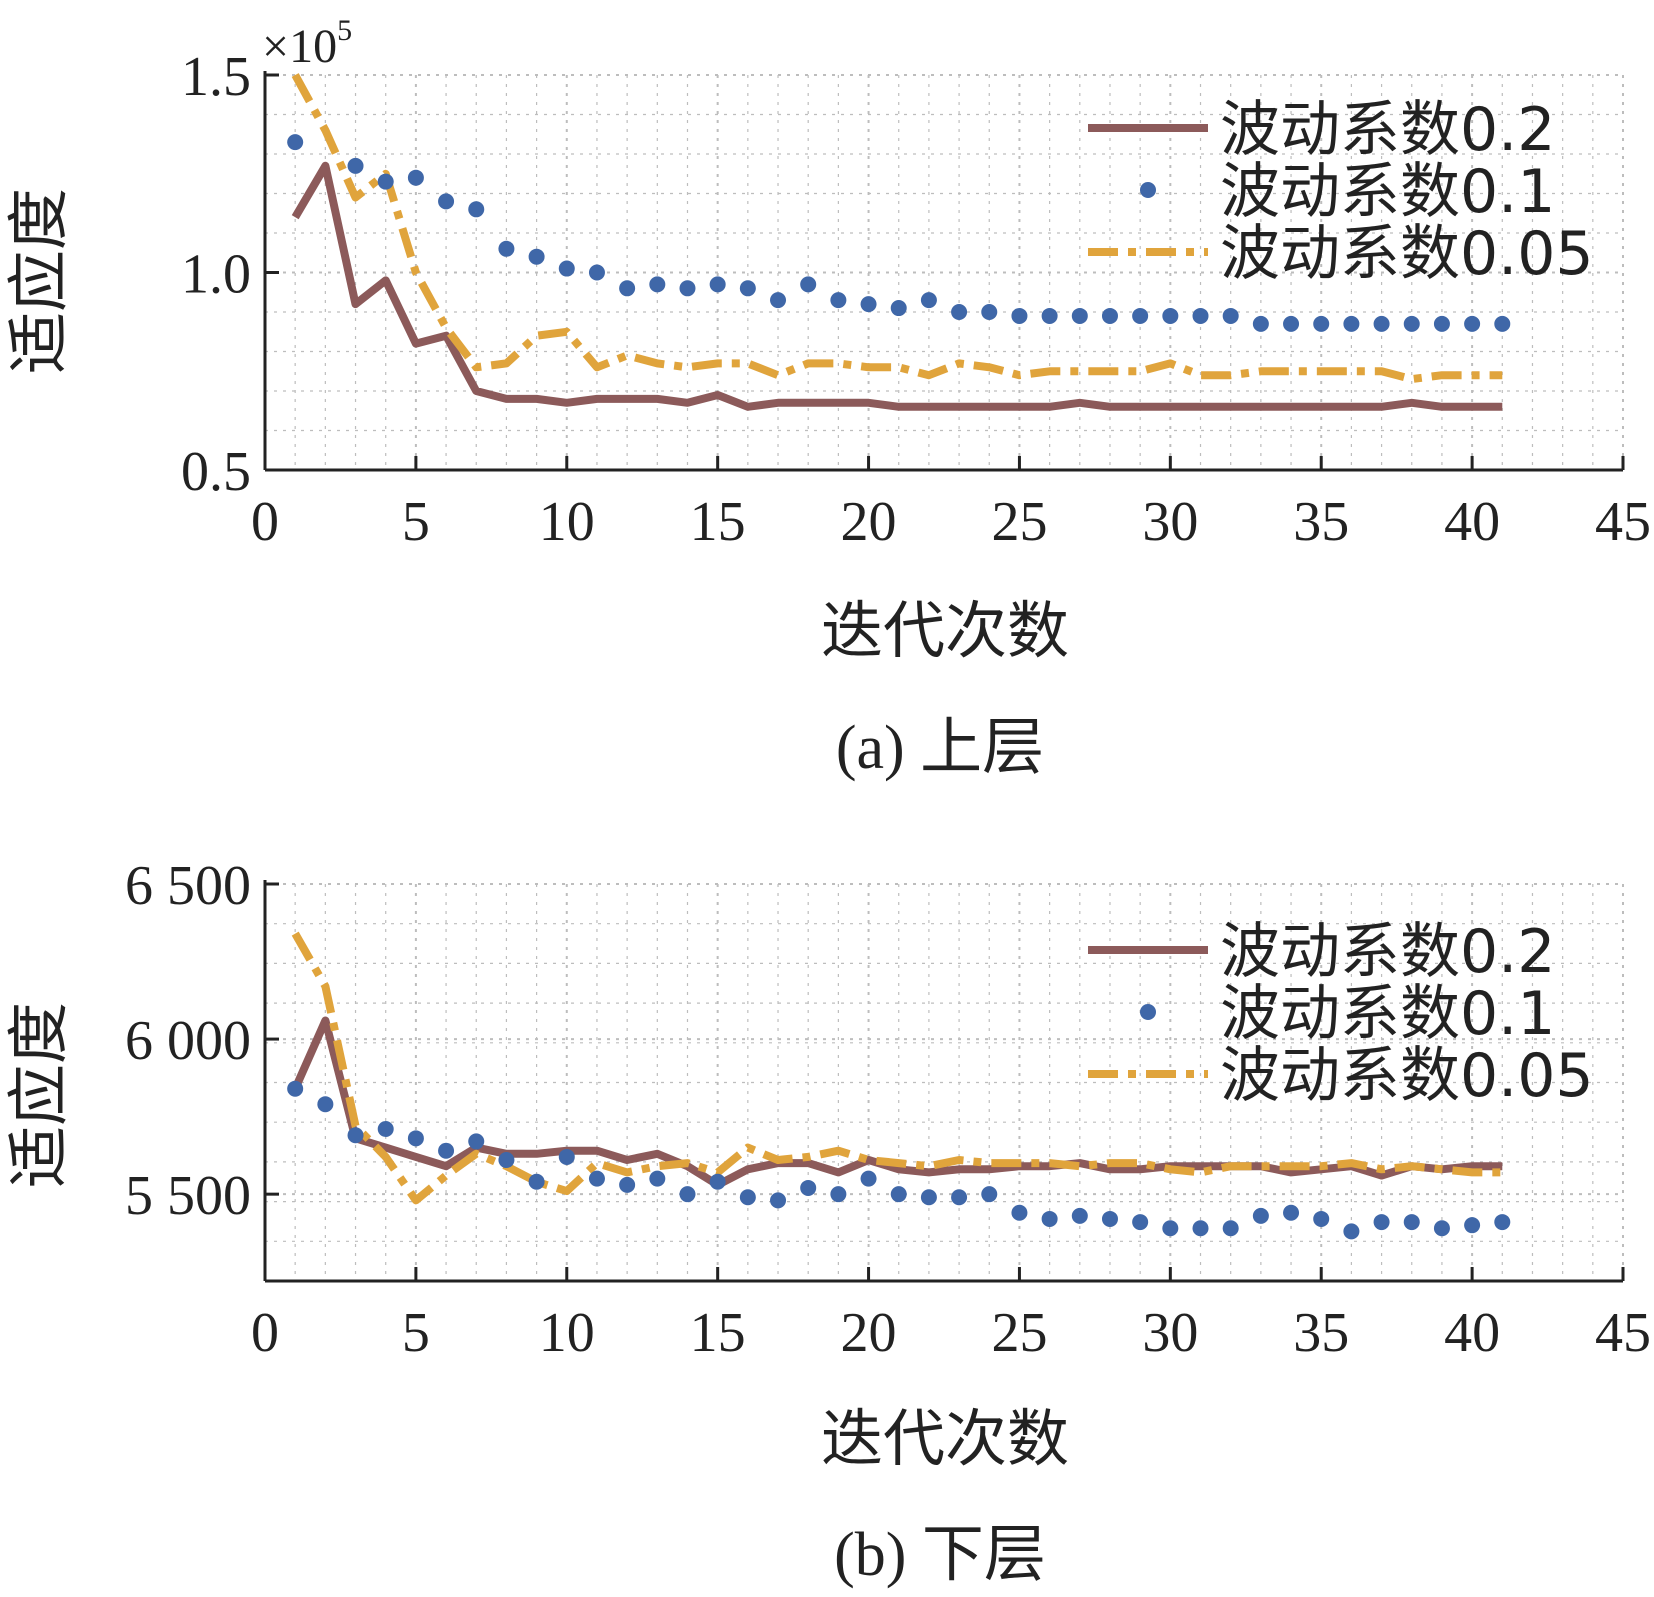 The height and width of the screenshot is (1597, 1654). I want to click on lower-legend-label: 波动系数0.1, so click(1387, 1014).